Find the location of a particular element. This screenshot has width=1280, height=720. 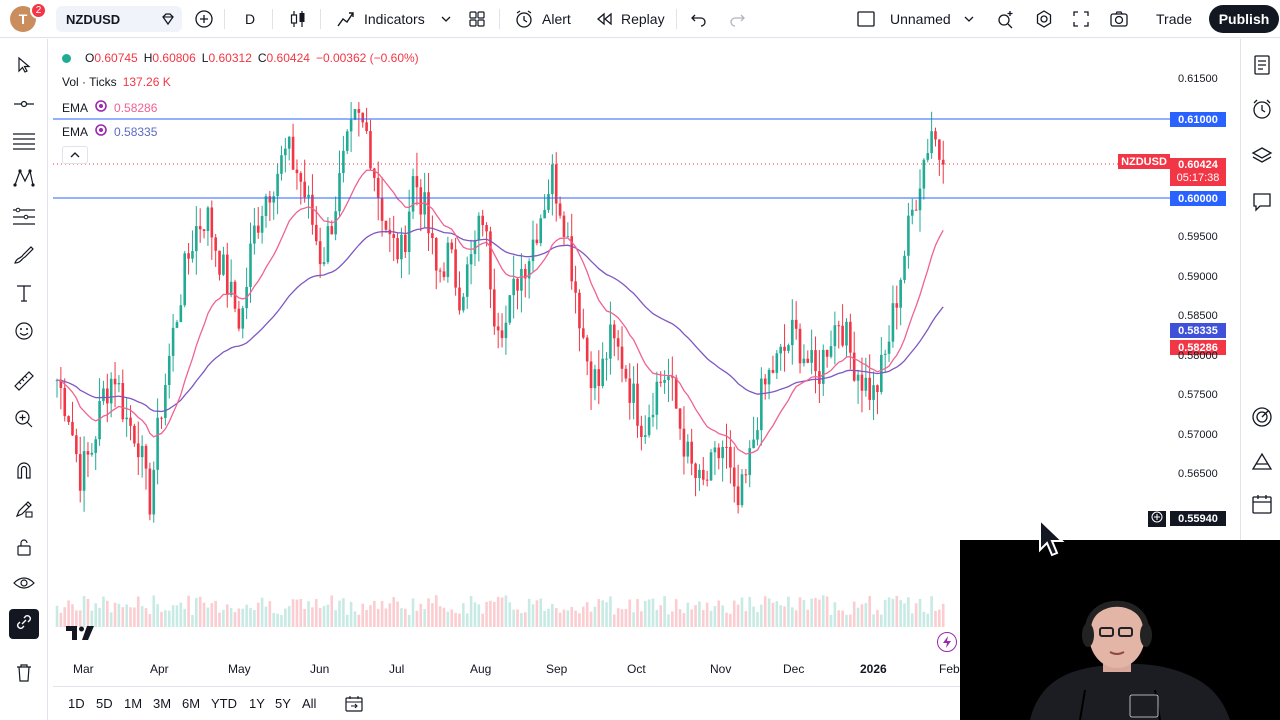

snapshot-button is located at coordinates (1119, 19).